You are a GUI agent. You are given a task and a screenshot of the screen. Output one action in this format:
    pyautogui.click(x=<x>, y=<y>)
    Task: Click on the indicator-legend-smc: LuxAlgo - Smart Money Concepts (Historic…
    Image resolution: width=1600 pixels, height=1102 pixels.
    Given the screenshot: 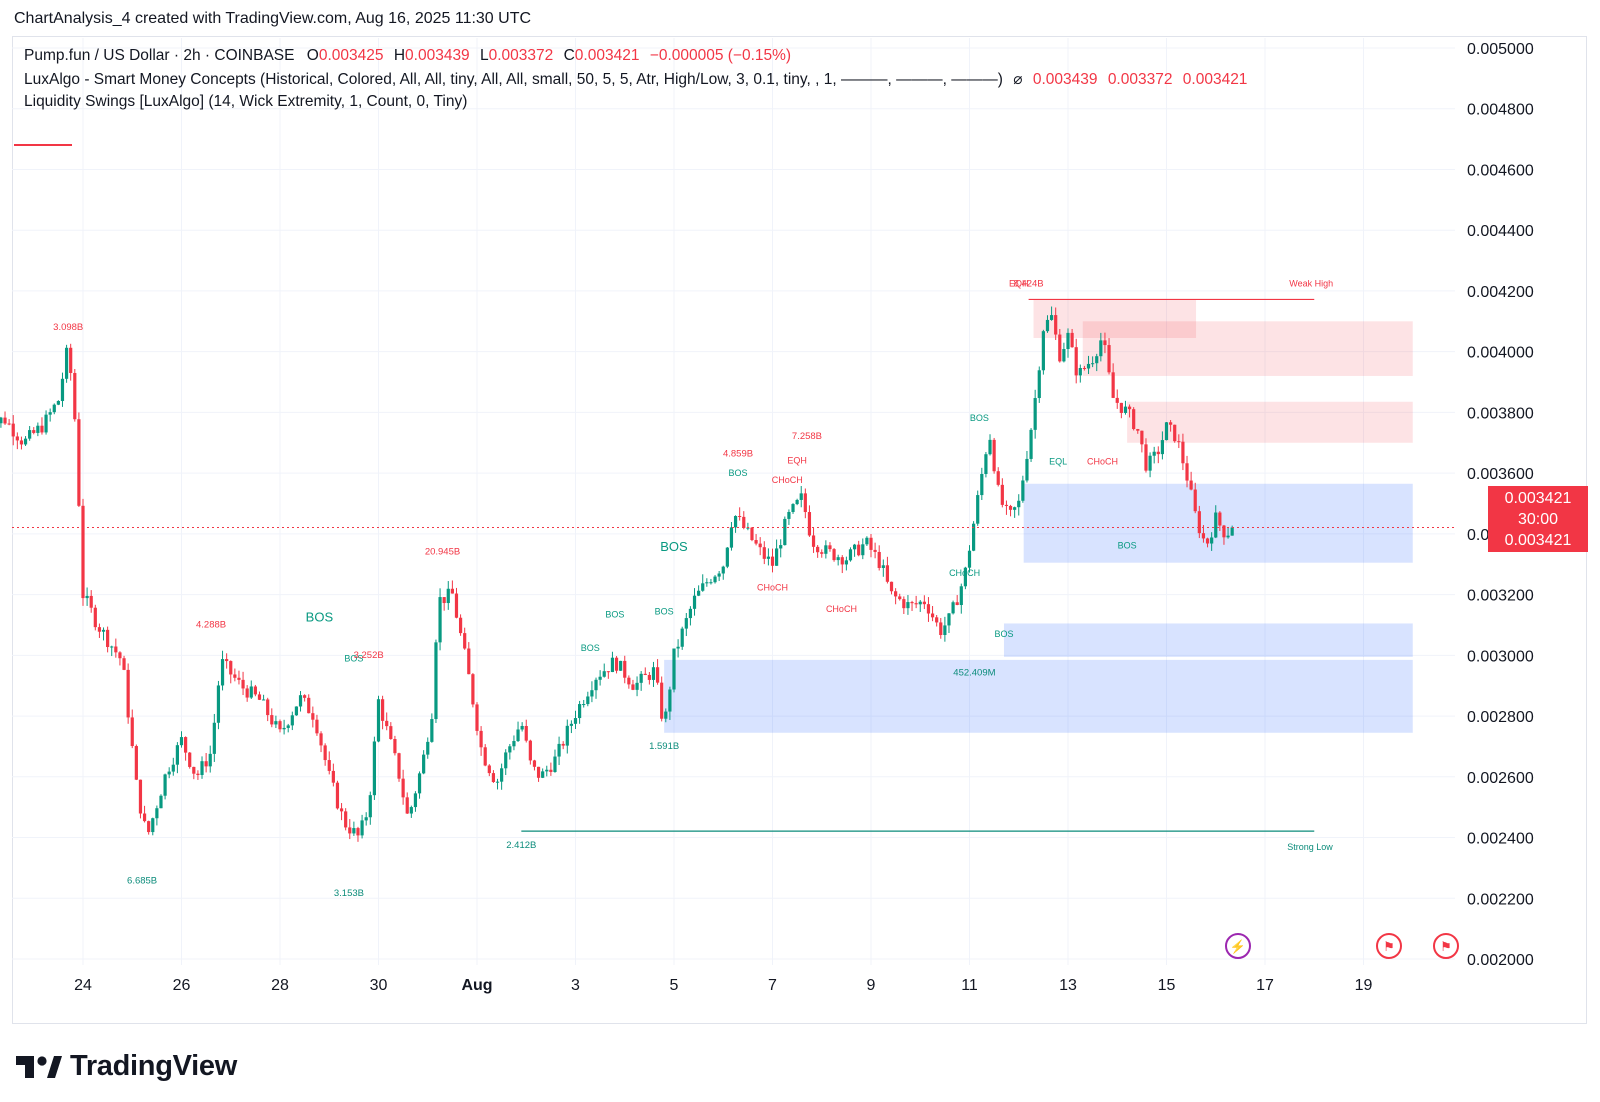 What is the action you would take?
    pyautogui.click(x=635, y=79)
    